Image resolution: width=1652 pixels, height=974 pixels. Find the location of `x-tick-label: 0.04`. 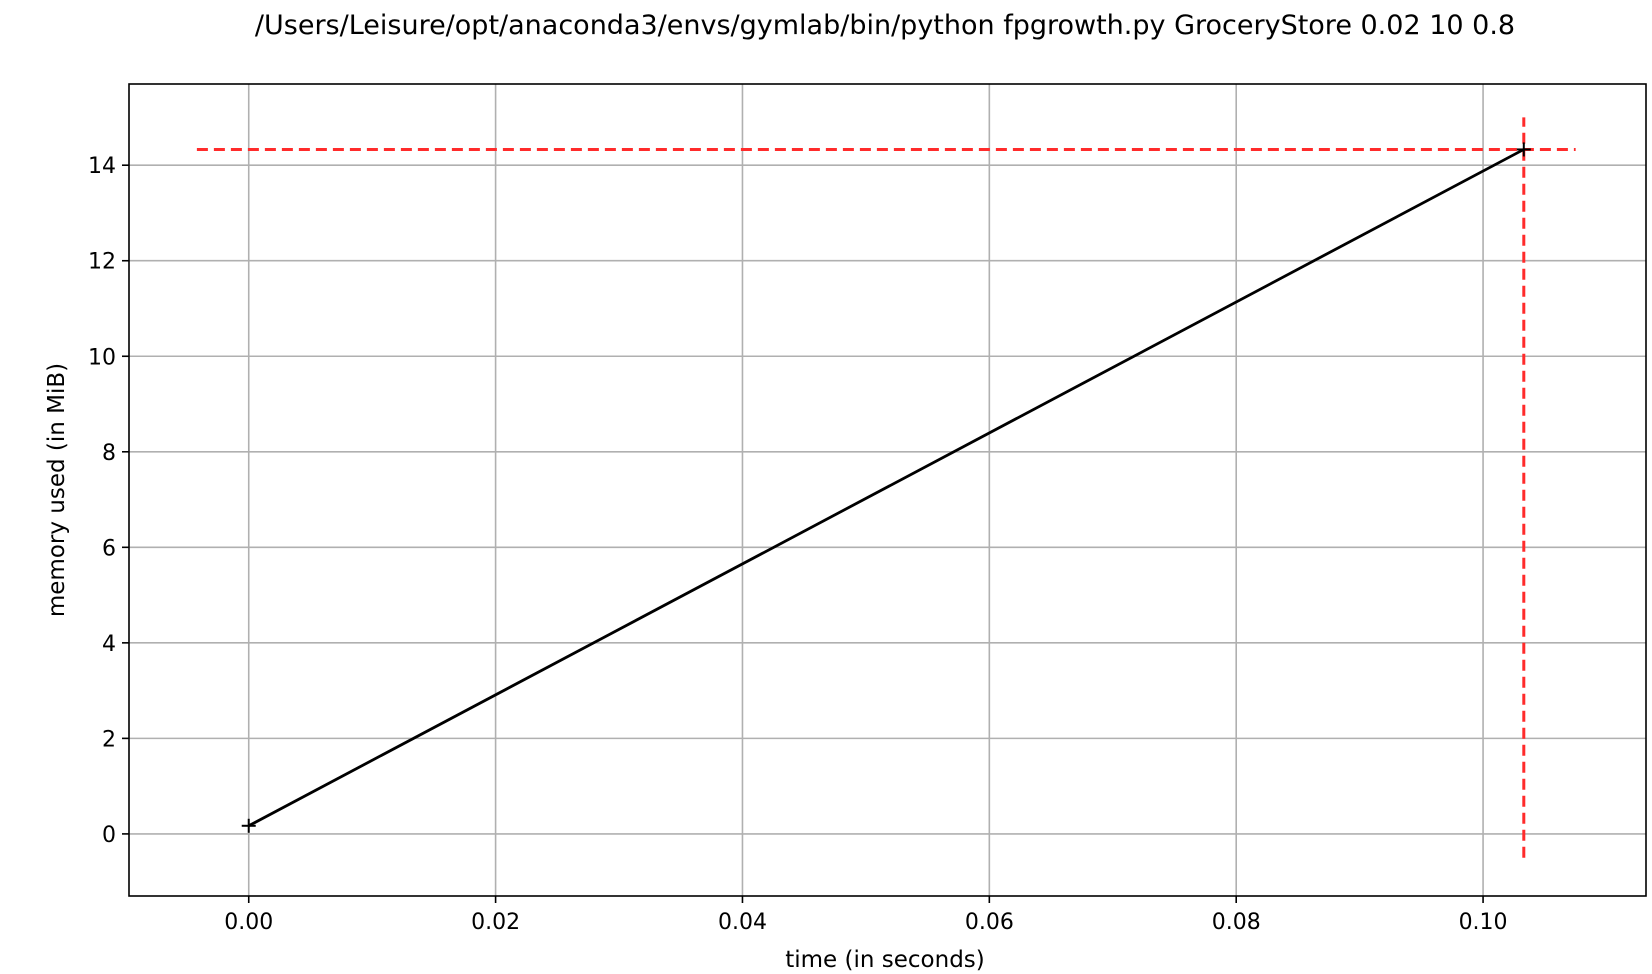

x-tick-label: 0.04 is located at coordinates (742, 922).